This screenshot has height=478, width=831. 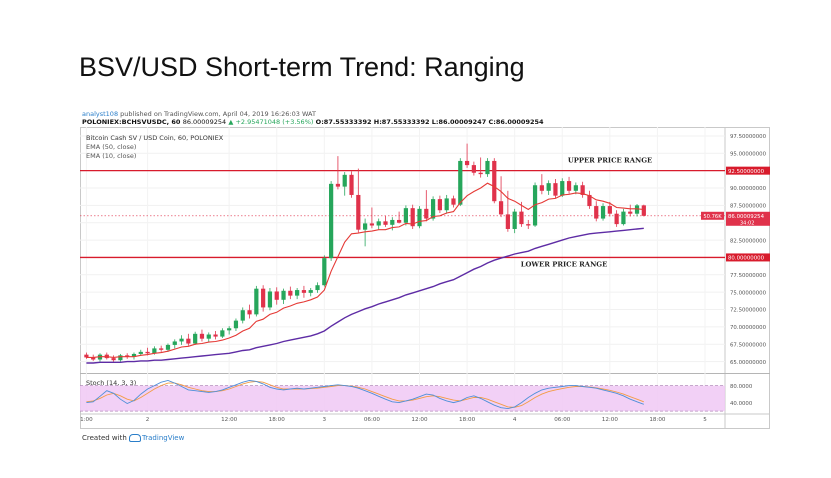 I want to click on stoch-tick-label: 40.0000, so click(x=741, y=404).